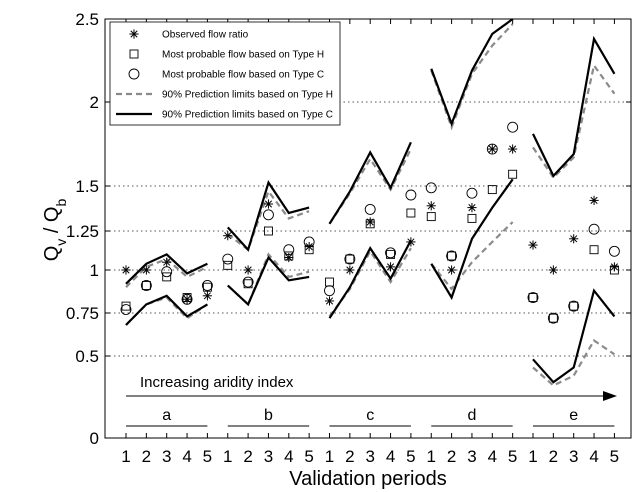 The width and height of the screenshot is (643, 492). I want to click on y-tick-label: 0.5, so click(87, 356).